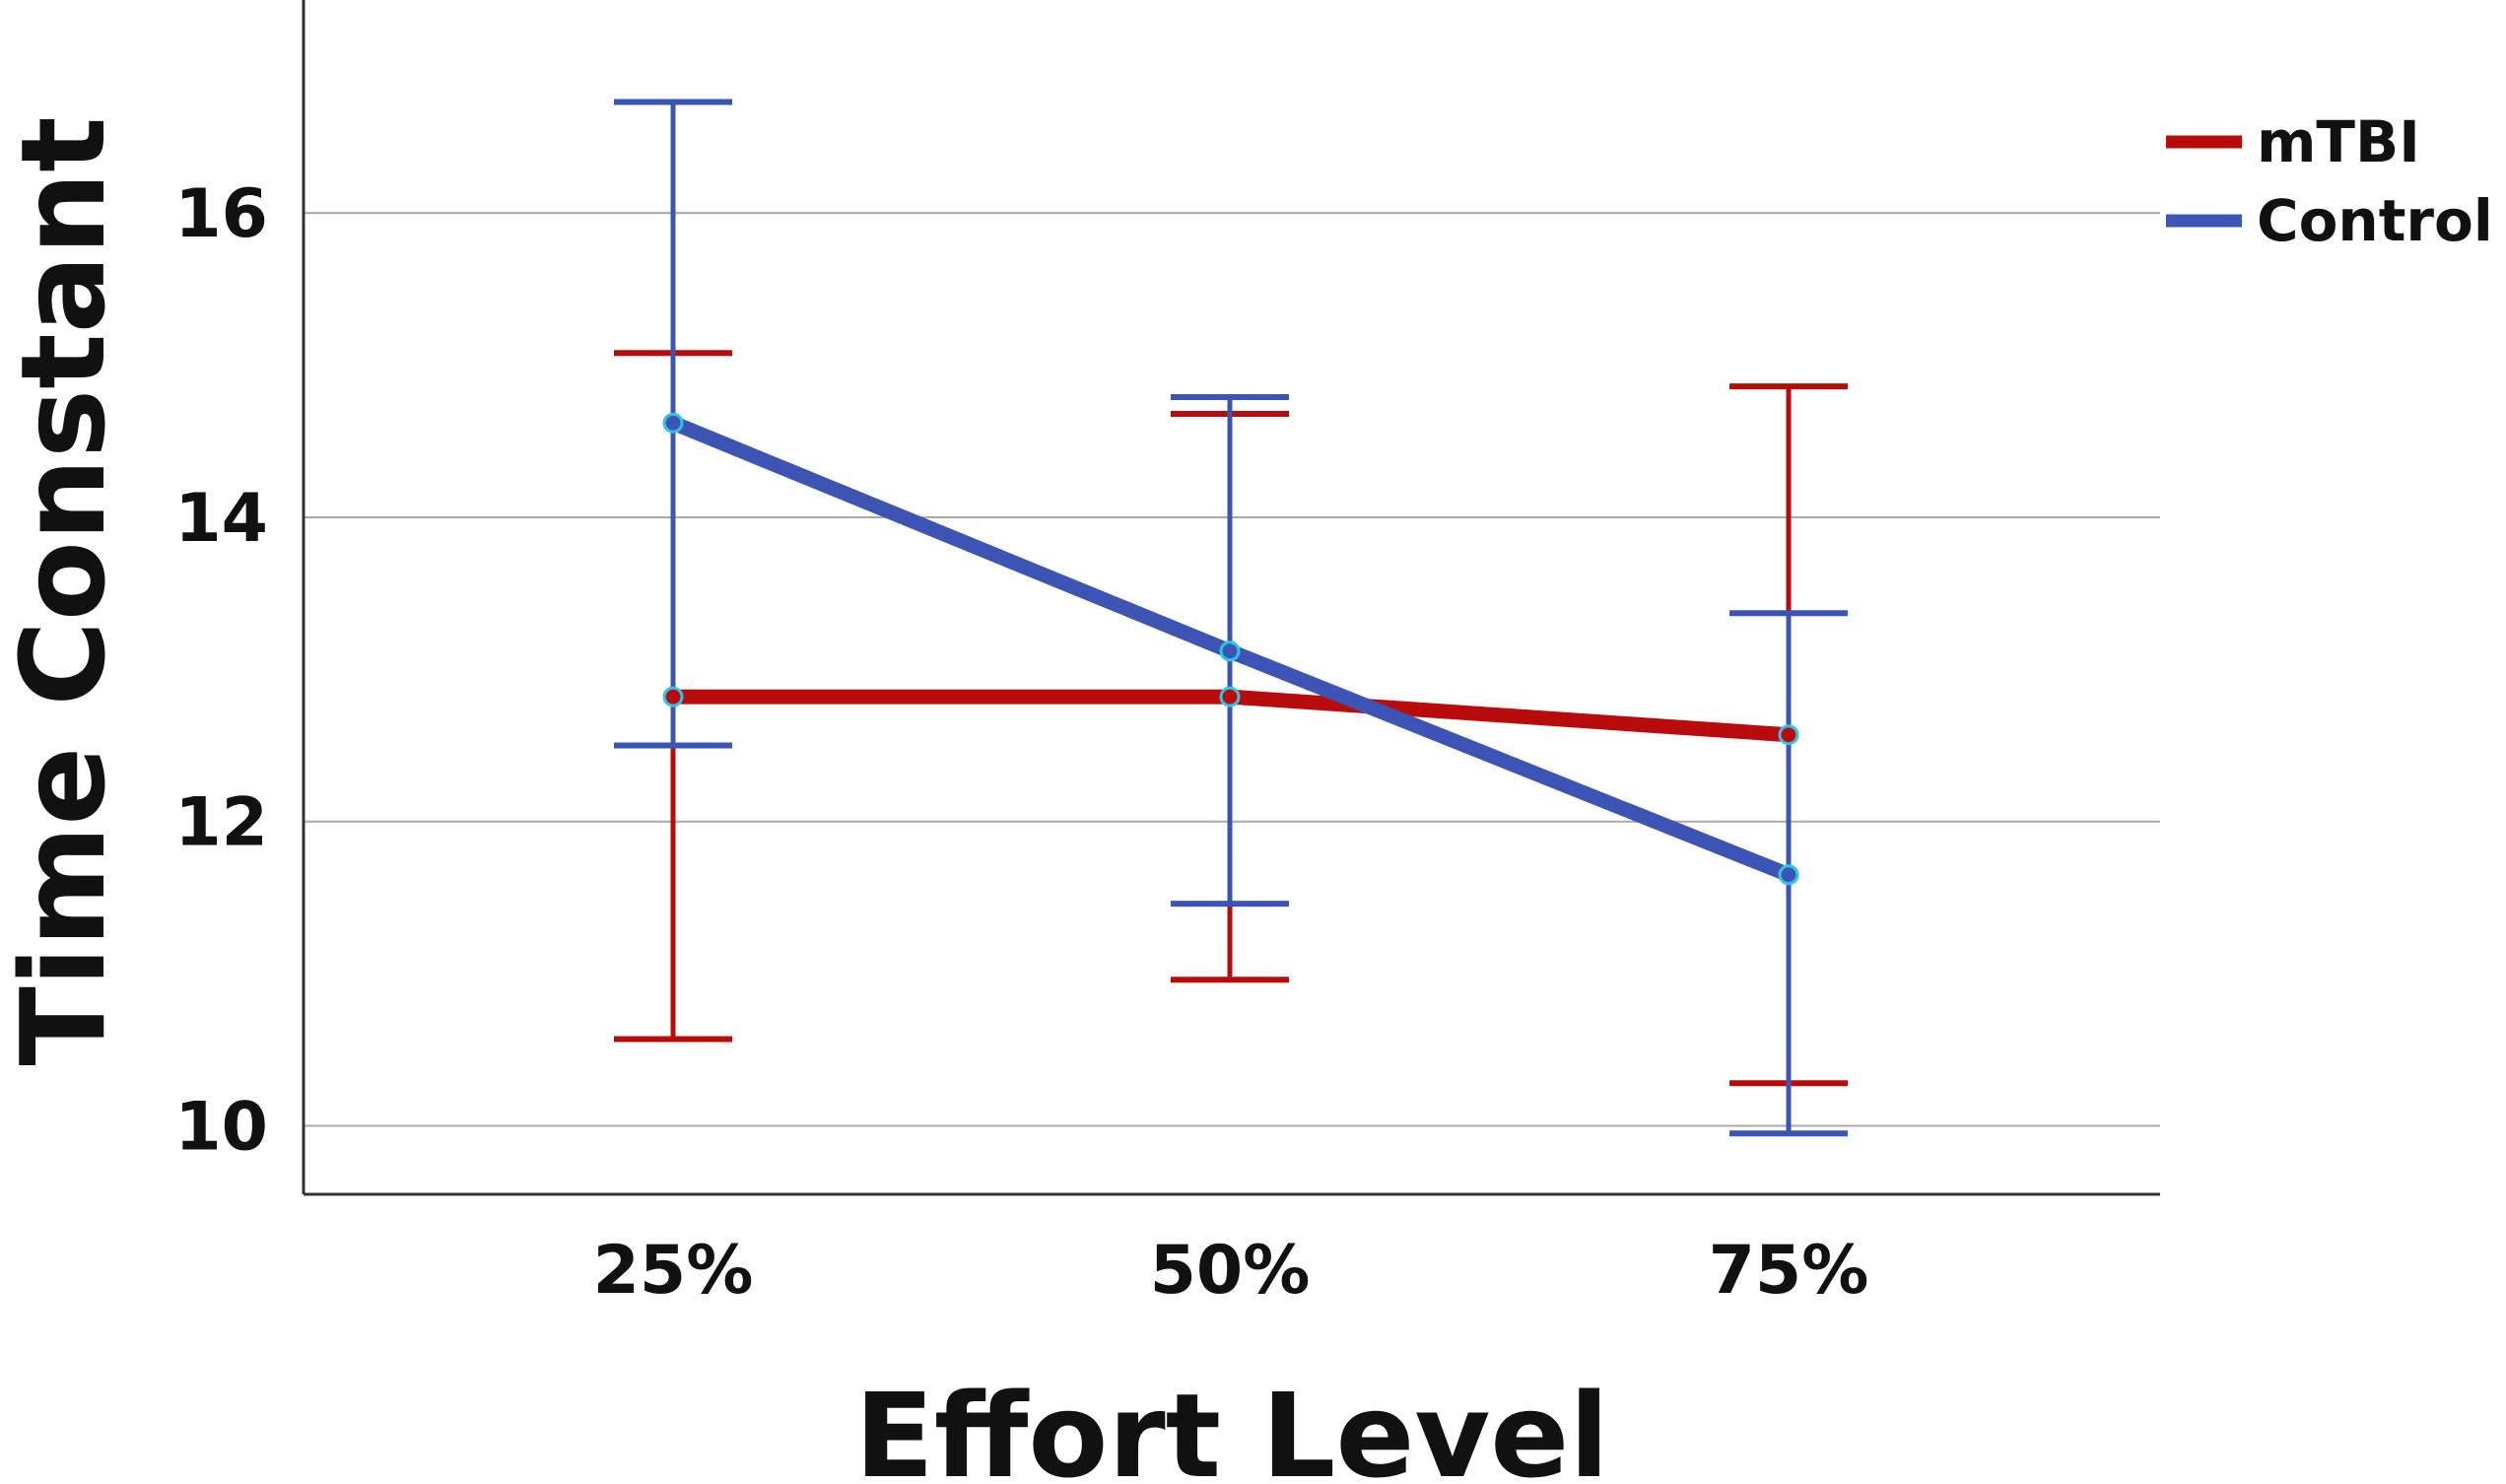 This screenshot has height=1484, width=2506. What do you see at coordinates (2375, 220) in the screenshot?
I see `legend-label-control: Control` at bounding box center [2375, 220].